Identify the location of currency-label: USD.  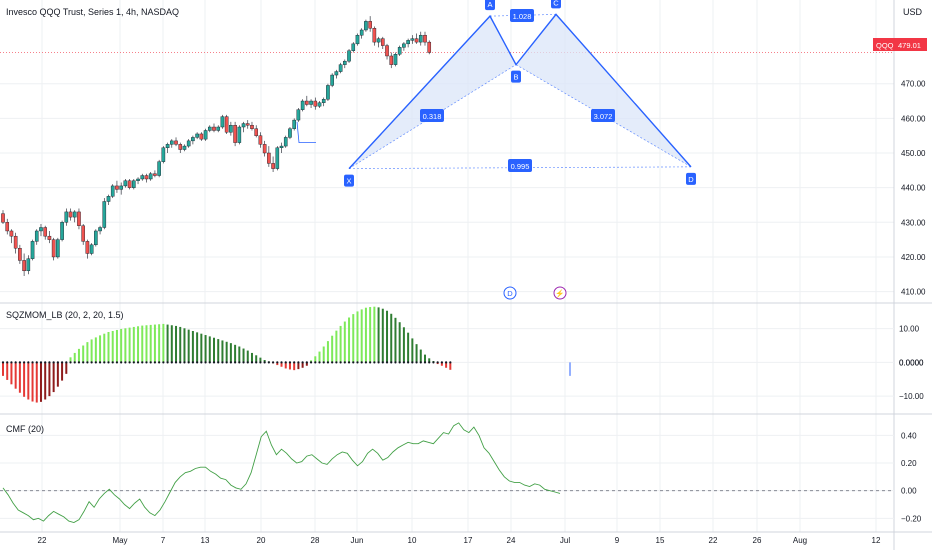
(913, 12).